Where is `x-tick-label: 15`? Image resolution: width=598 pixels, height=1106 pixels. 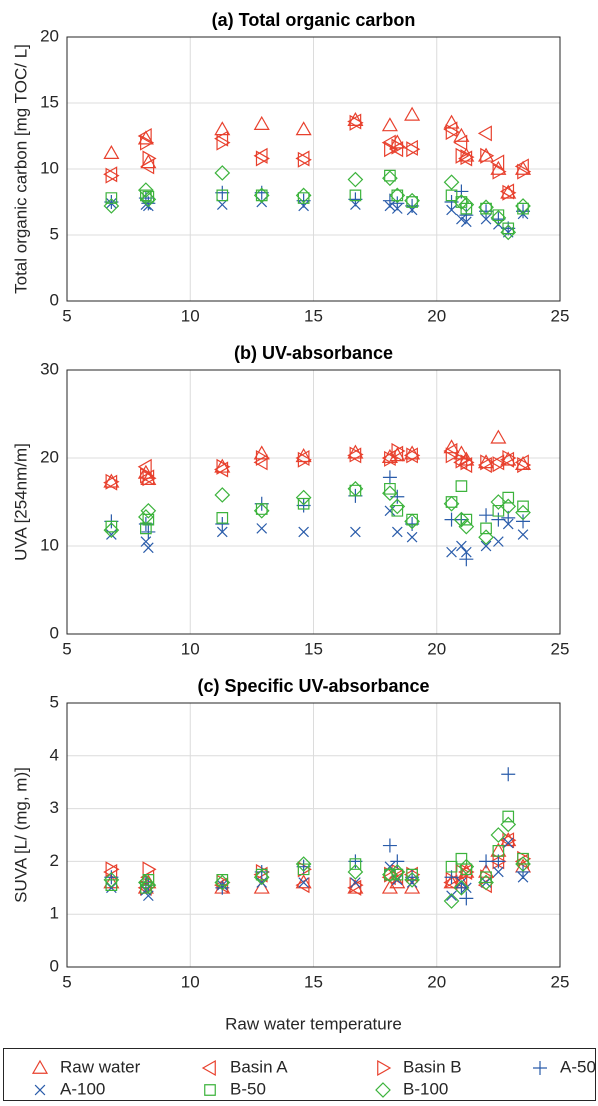
x-tick-label: 15 is located at coordinates (313, 648).